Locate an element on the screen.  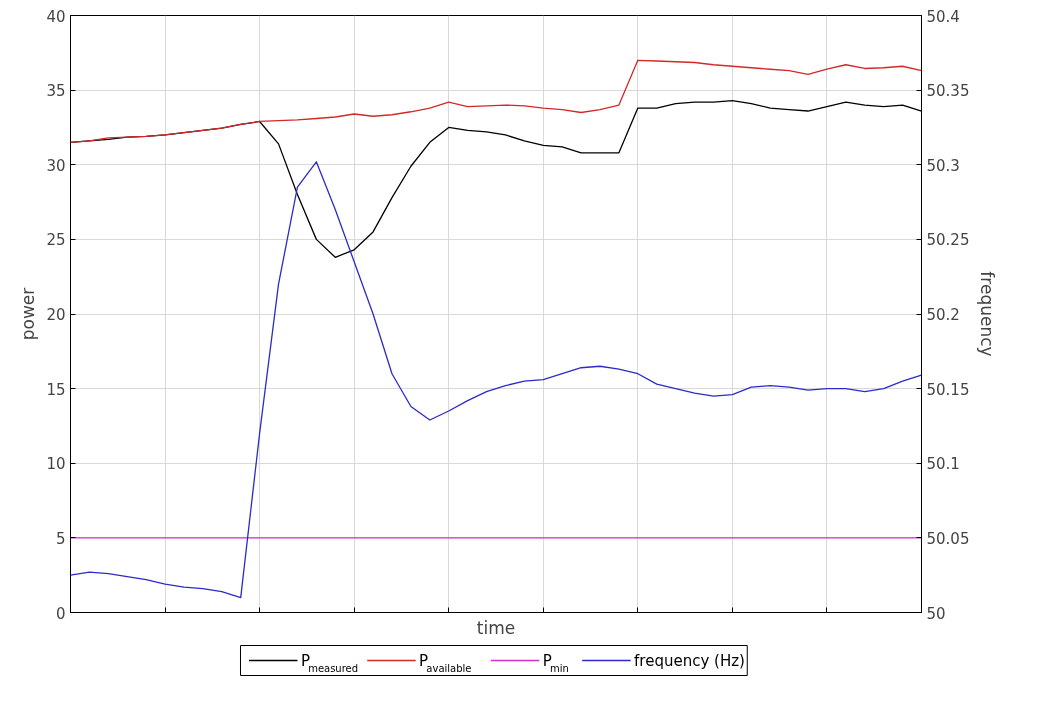
y2-tick-label: 50.3 is located at coordinates (943, 165).